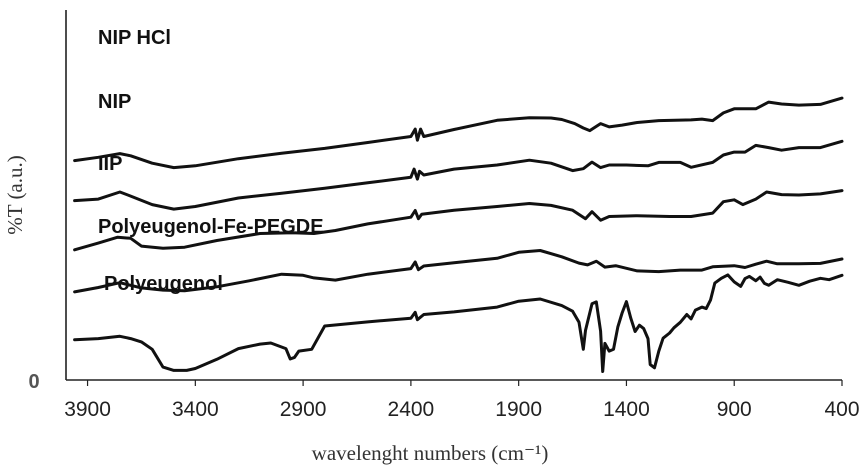 The height and width of the screenshot is (471, 868). What do you see at coordinates (734, 409) in the screenshot?
I see `x-tick-label: 900` at bounding box center [734, 409].